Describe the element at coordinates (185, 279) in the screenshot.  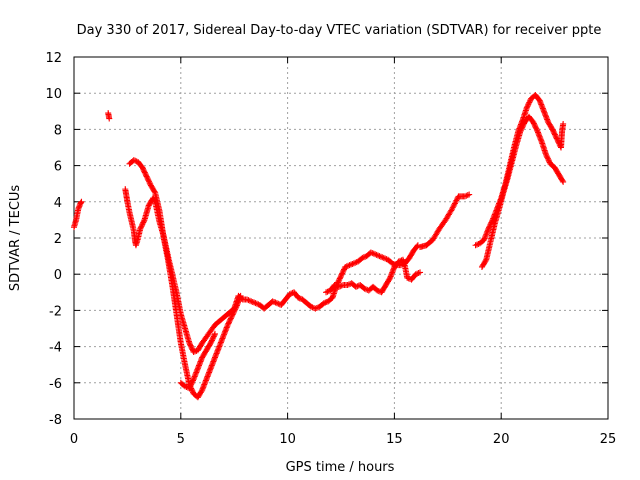
I see `series-arc-d` at that location.